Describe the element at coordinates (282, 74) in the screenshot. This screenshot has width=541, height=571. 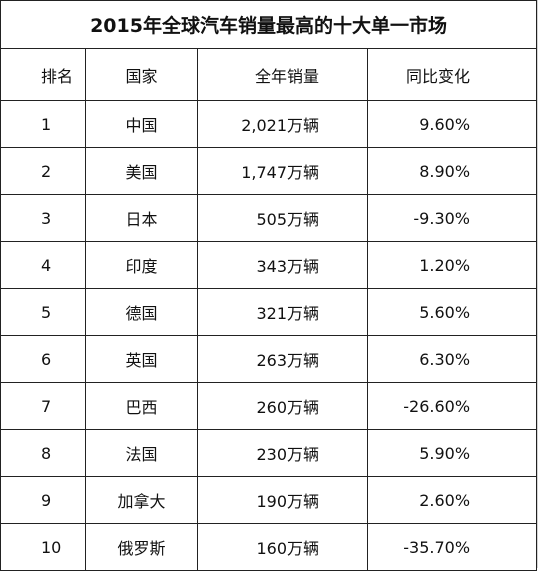
I see `header-cell: 全年销量` at that location.